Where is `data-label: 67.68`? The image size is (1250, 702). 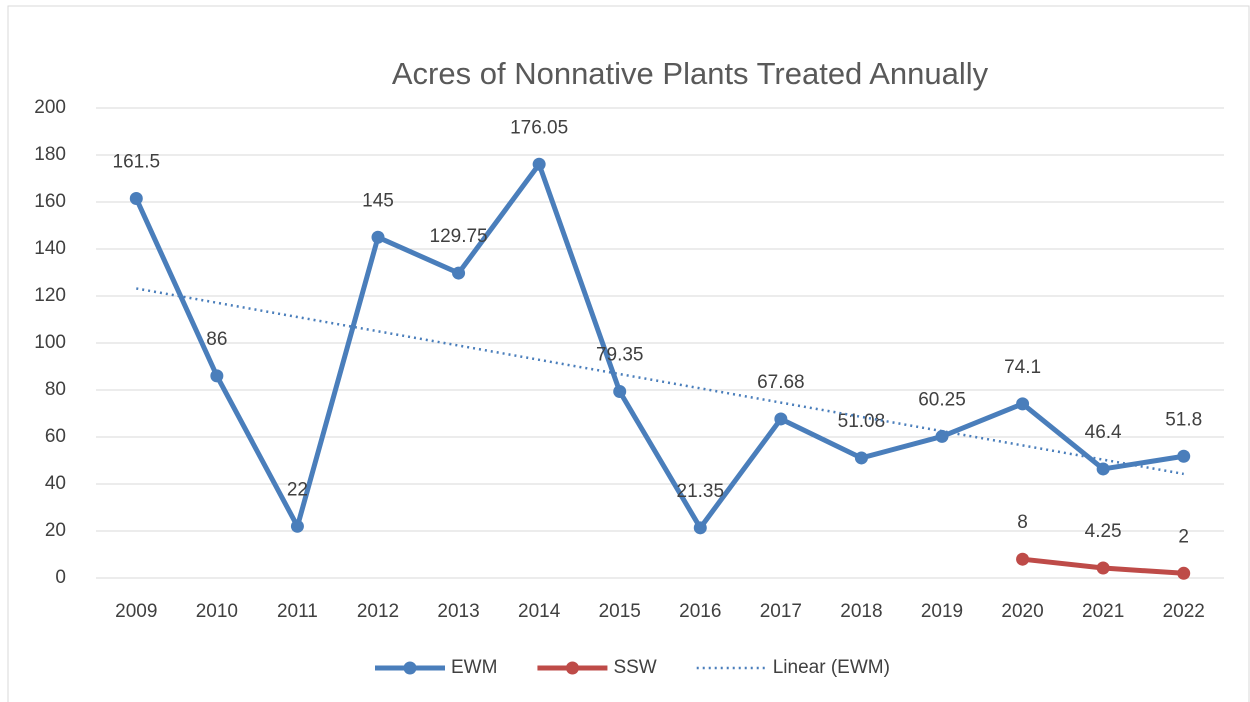 data-label: 67.68 is located at coordinates (781, 382).